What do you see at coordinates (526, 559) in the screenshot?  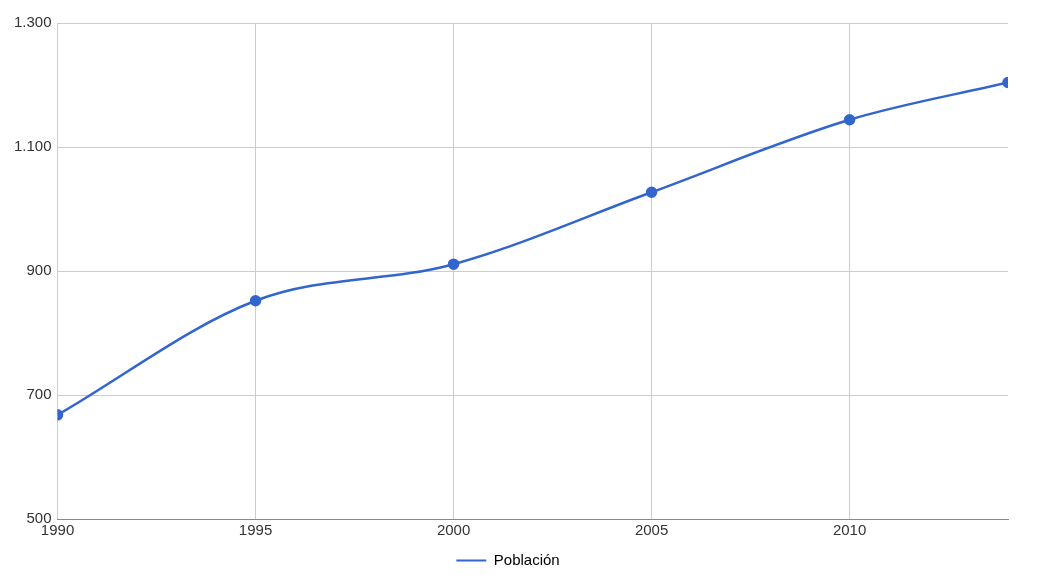 I see `legend-label: Población` at bounding box center [526, 559].